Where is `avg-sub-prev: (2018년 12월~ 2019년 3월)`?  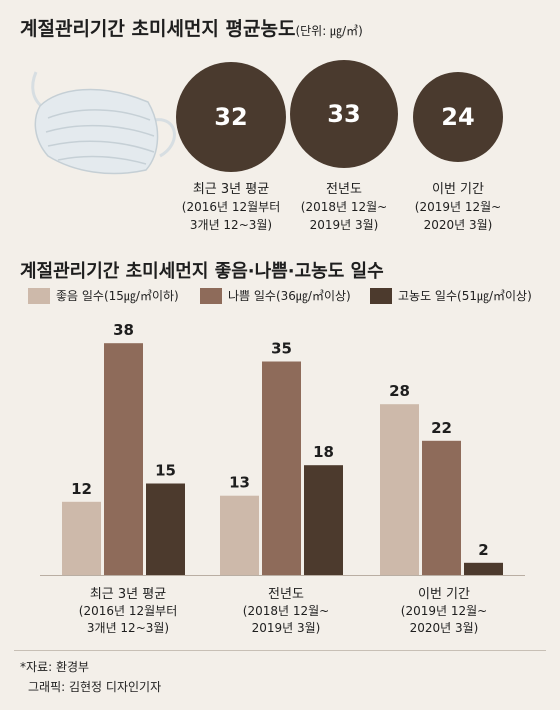
avg-sub-prev: (2018년 12월~ 2019년 3월) is located at coordinates (344, 216).